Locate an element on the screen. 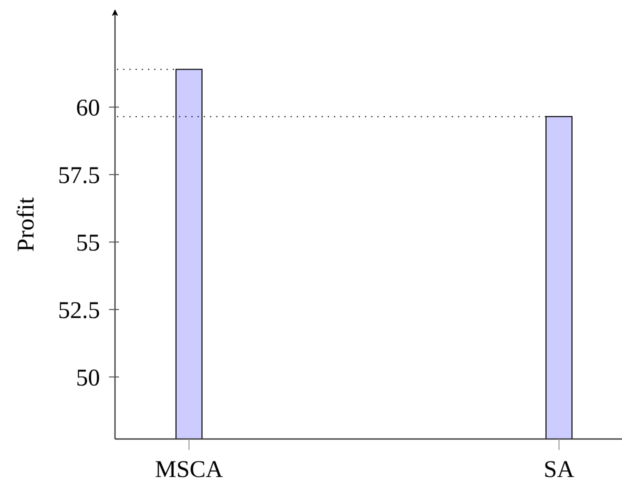 This screenshot has height=481, width=622. x-tick-label: SA is located at coordinates (560, 469).